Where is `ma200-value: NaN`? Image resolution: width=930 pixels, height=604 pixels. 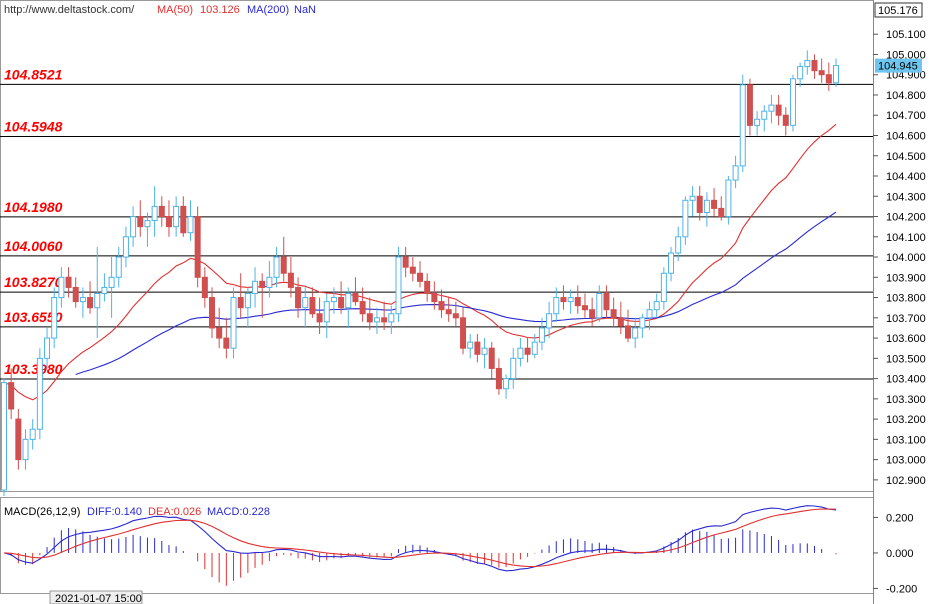
ma200-value: NaN is located at coordinates (305, 10).